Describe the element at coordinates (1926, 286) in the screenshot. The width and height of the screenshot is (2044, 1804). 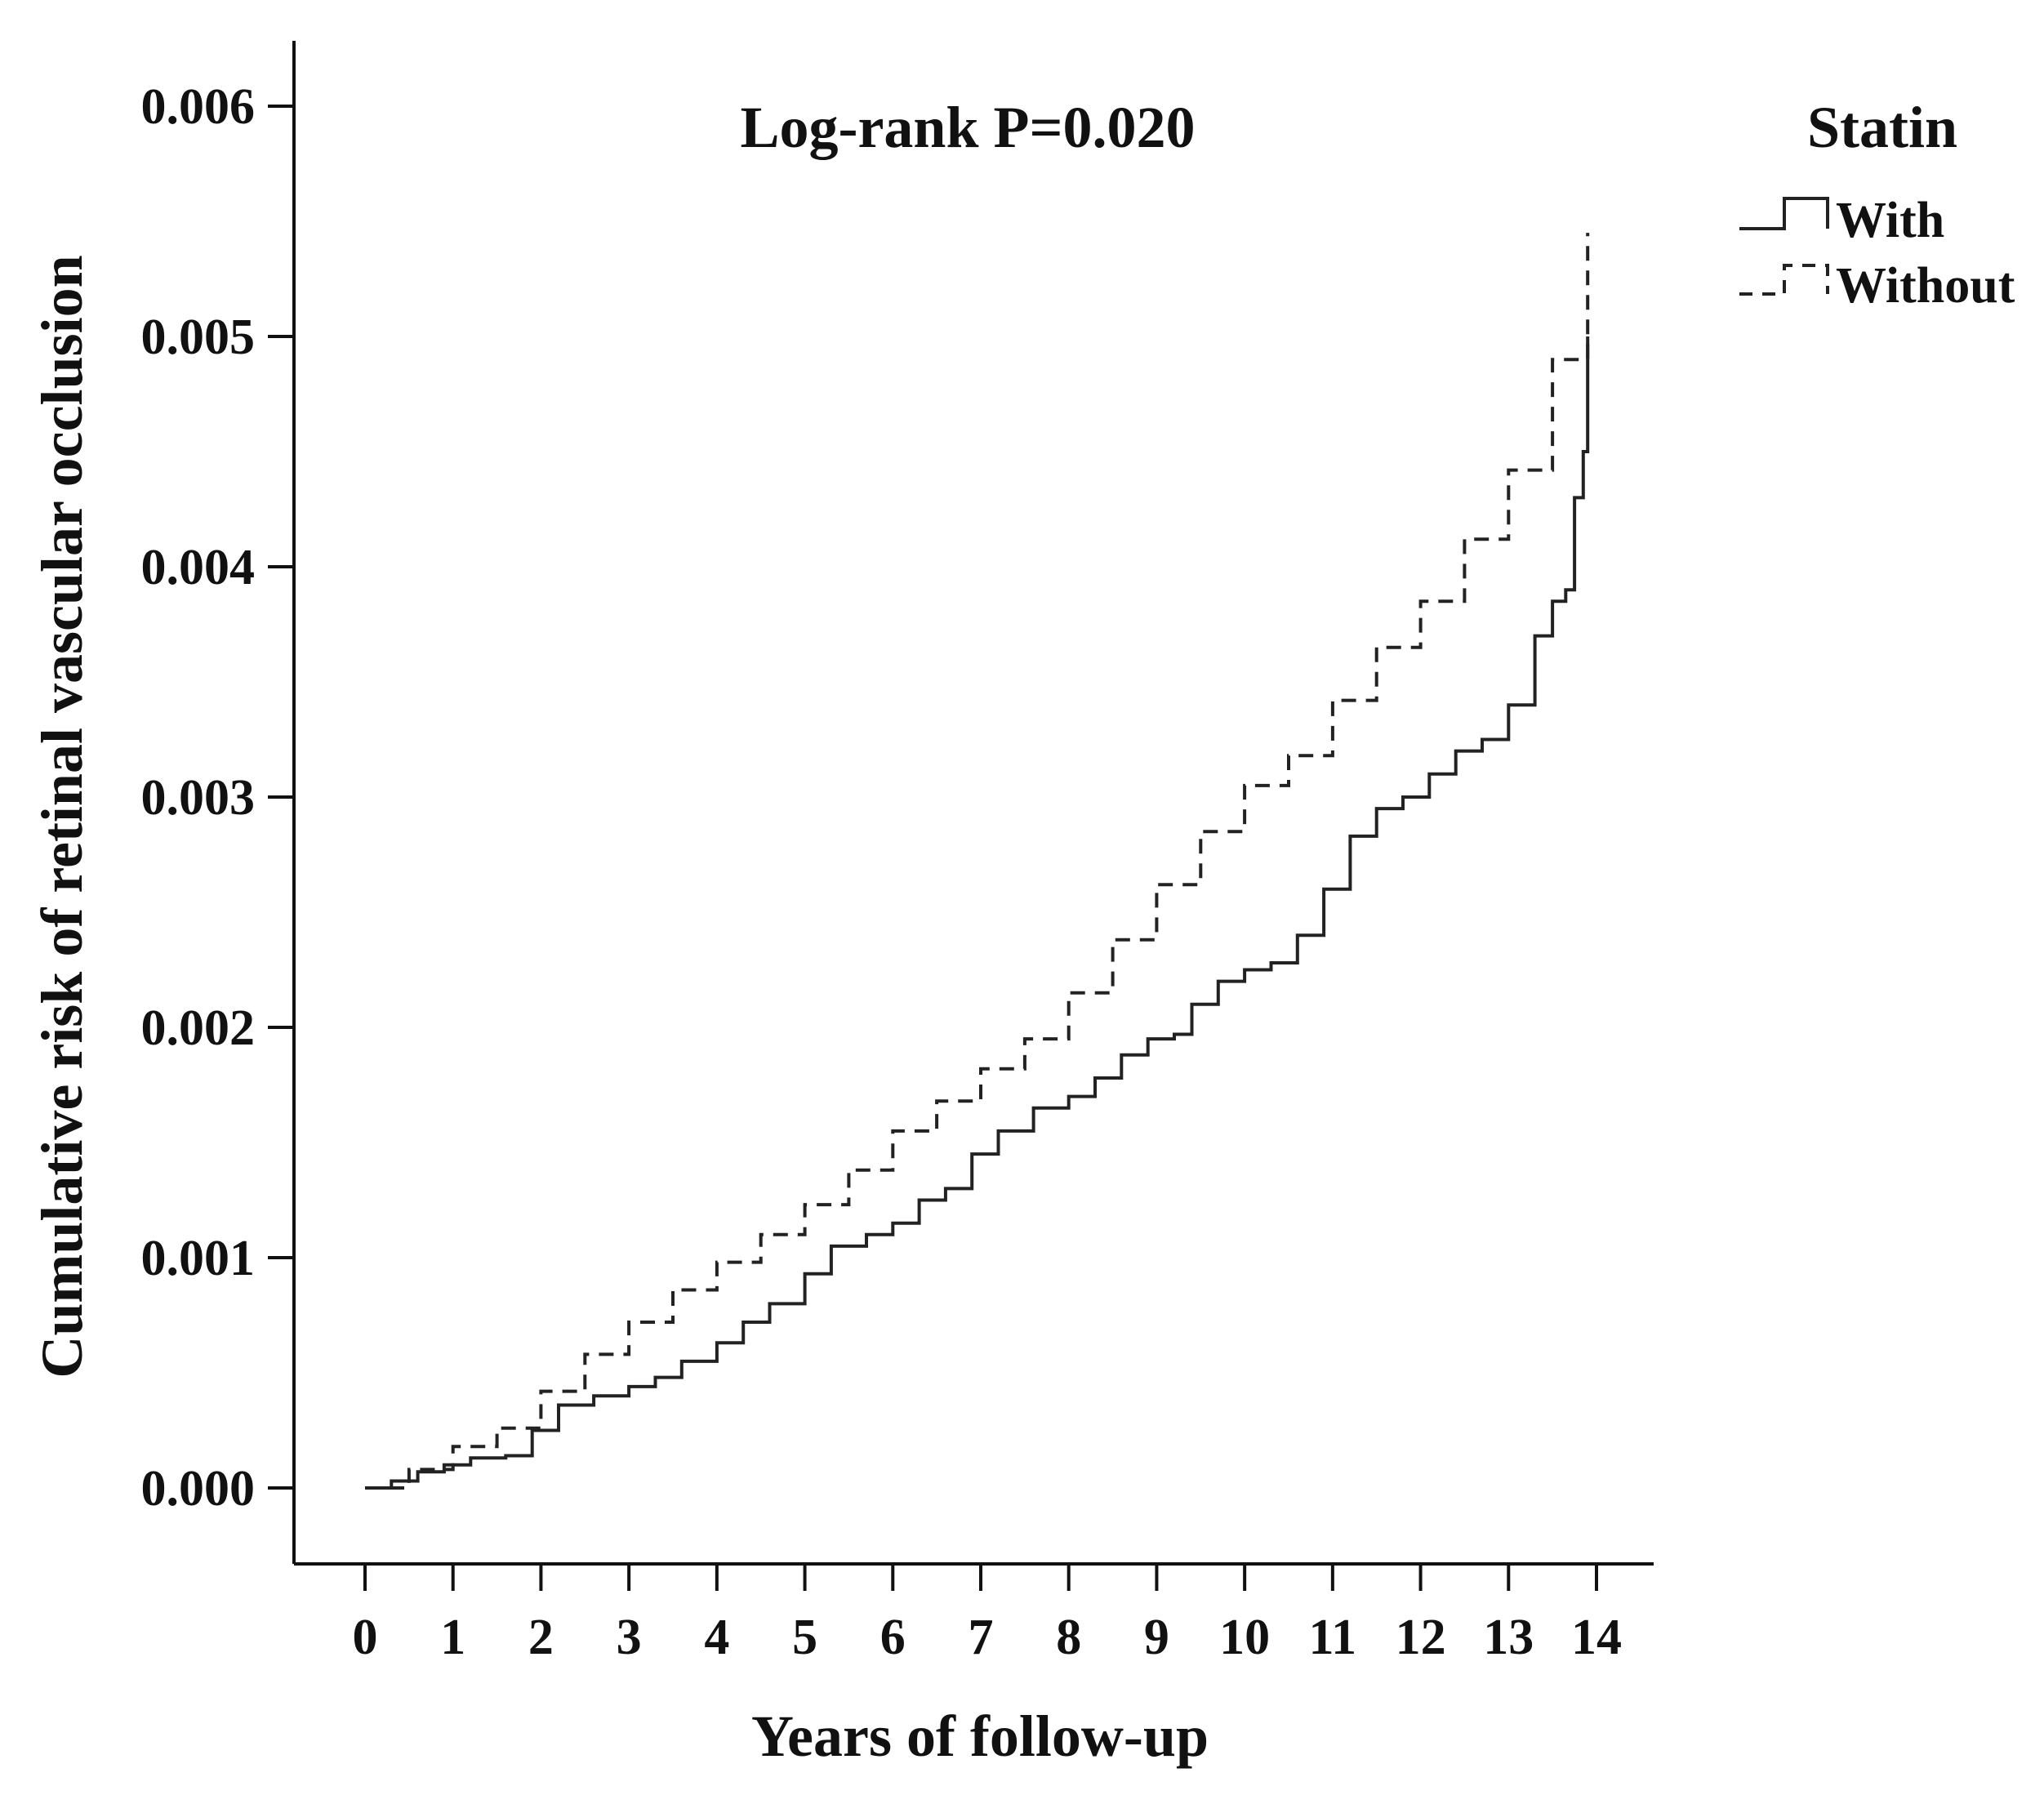
I see `legend-label-without: Without` at that location.